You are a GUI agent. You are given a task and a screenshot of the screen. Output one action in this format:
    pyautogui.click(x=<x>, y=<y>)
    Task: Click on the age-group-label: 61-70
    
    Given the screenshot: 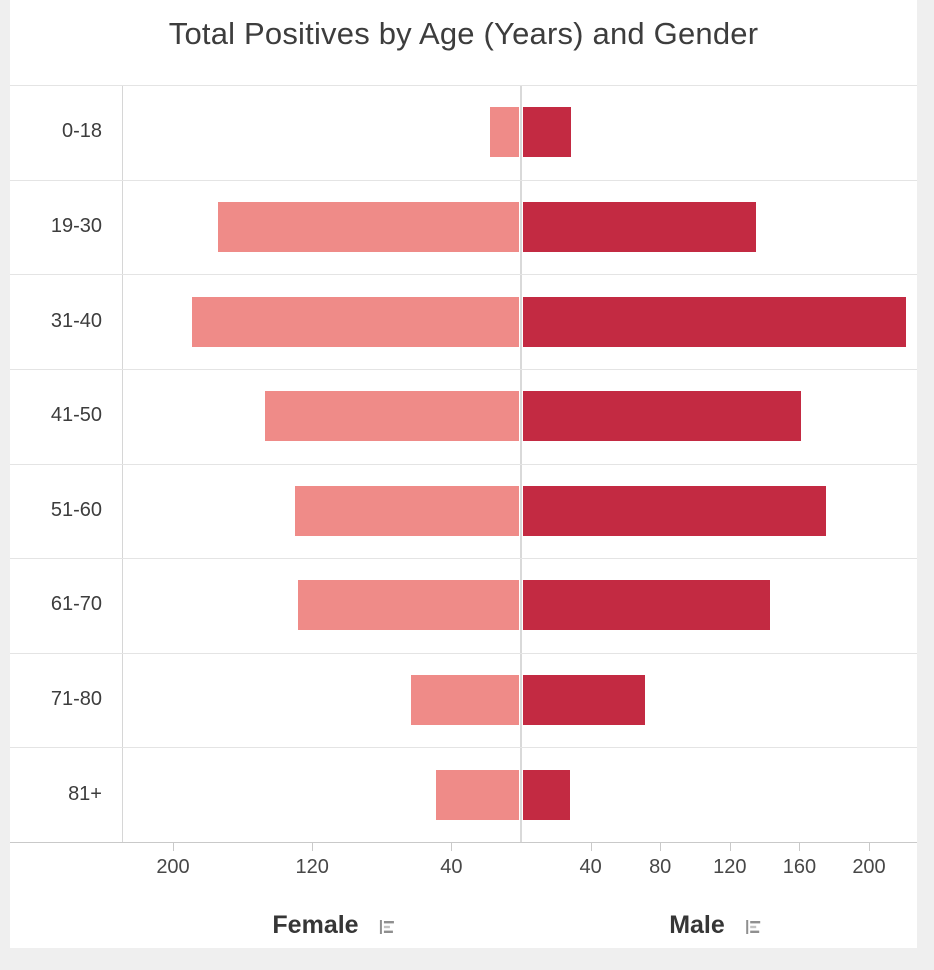 What is the action you would take?
    pyautogui.click(x=76, y=604)
    